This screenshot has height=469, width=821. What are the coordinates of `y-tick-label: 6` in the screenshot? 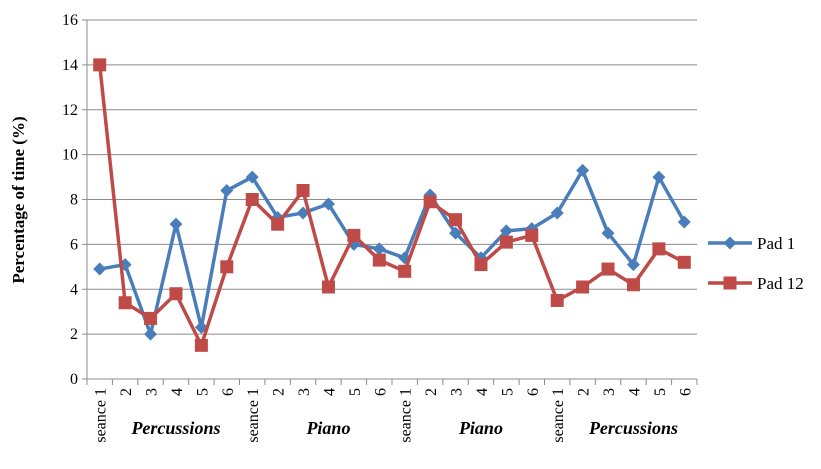 It's located at (74, 244).